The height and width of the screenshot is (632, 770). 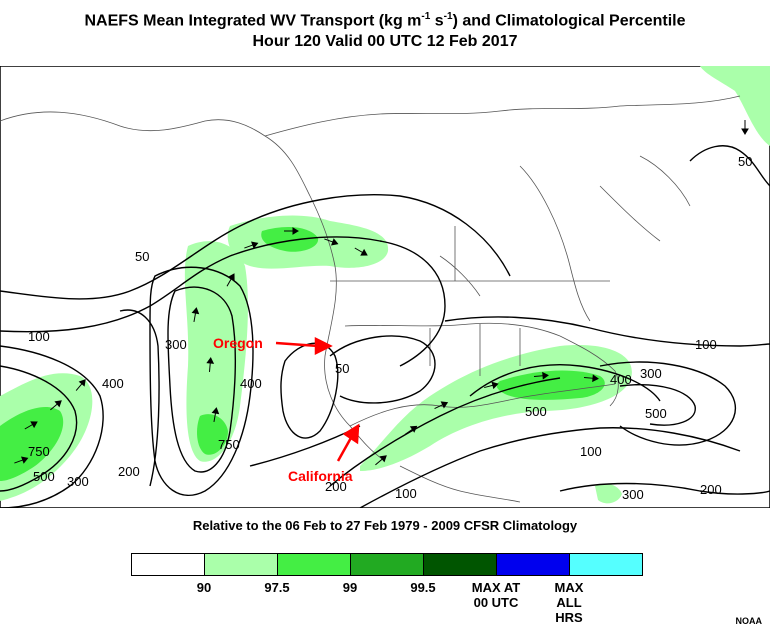 I want to click on contour-label-200-c: 200, so click(x=711, y=489).